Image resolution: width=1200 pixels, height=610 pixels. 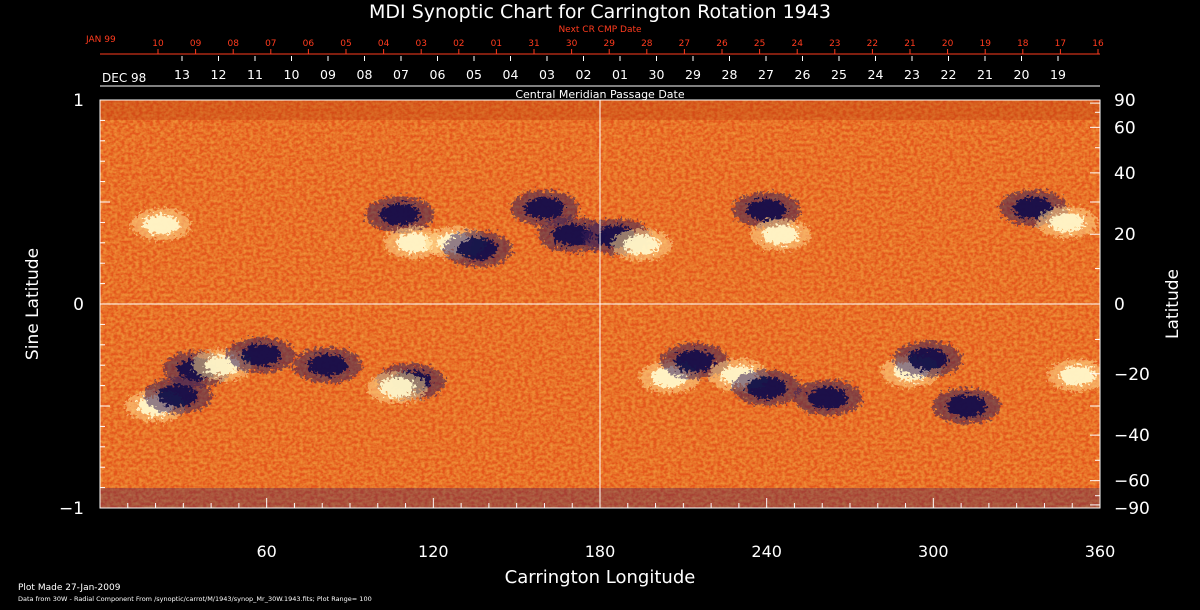 I want to click on longitude-tick-label: 60, so click(x=266, y=551).